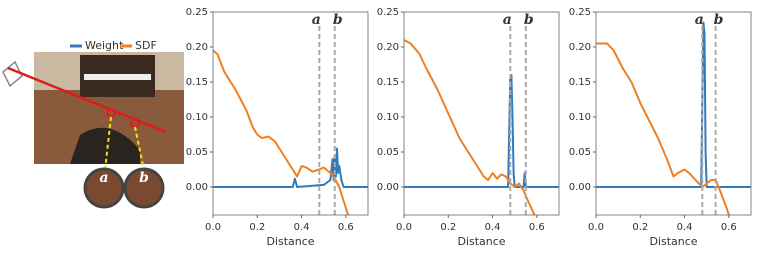 Image resolution: width=761 pixels, height=257 pixels. Describe the element at coordinates (146, 45) in the screenshot. I see `legend-label: SDF` at that location.